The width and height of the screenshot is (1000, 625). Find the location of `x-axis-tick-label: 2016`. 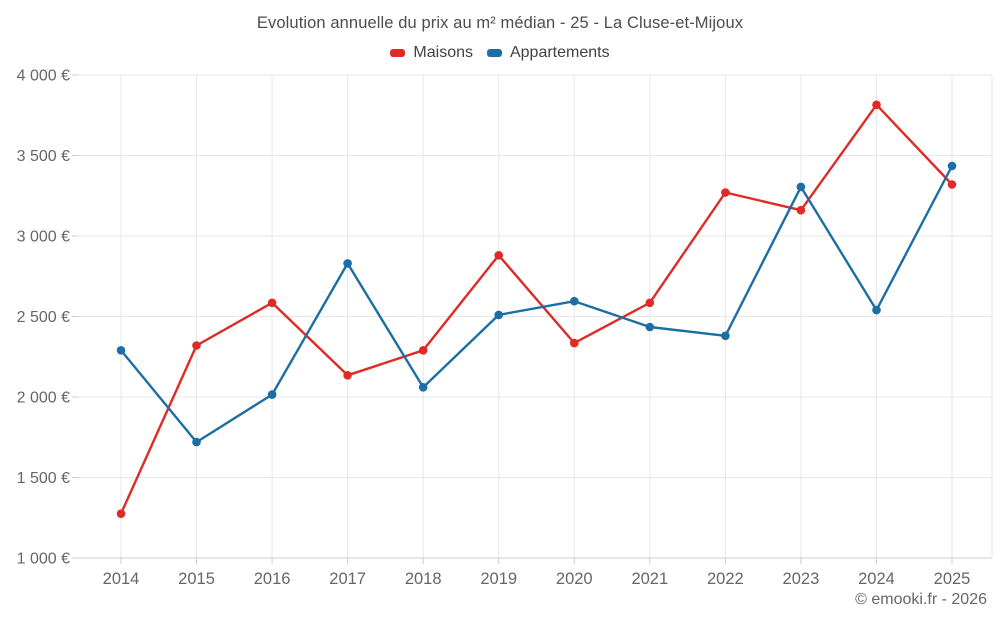

x-axis-tick-label: 2016 is located at coordinates (272, 579).